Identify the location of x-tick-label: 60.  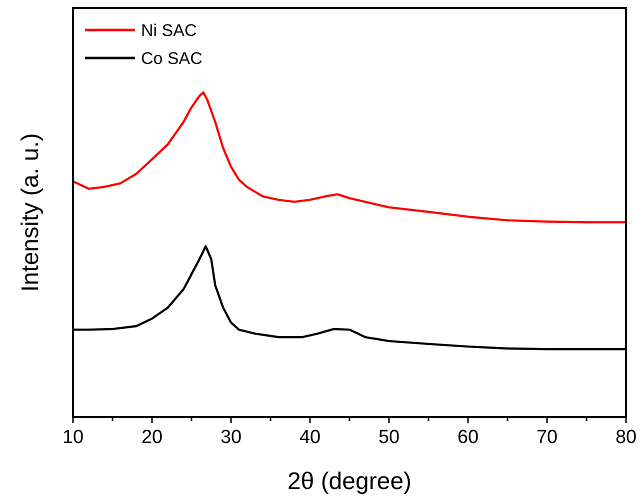
(468, 437).